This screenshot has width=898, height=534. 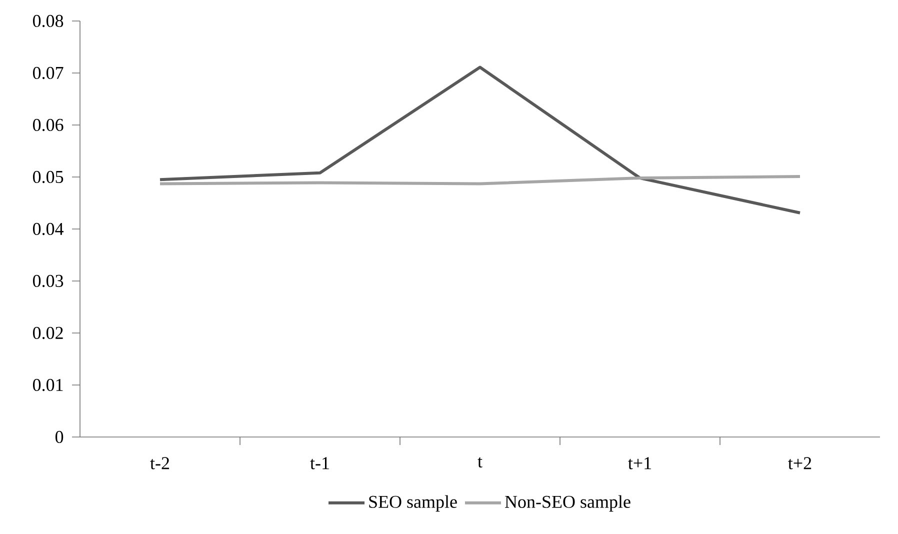 I want to click on y-tick-label: 0.08, so click(x=48, y=21).